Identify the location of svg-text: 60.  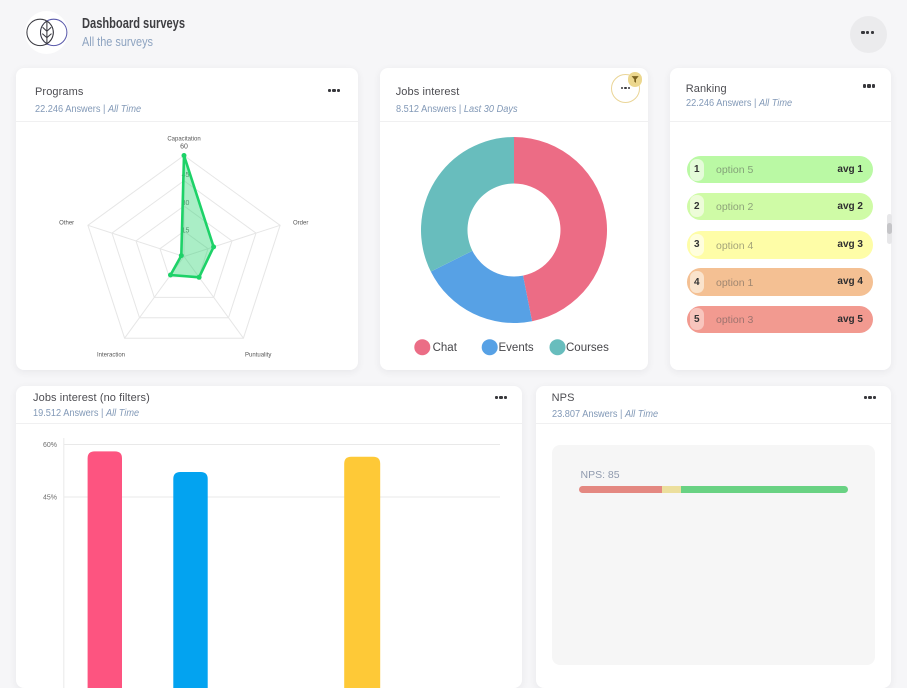
(184, 147).